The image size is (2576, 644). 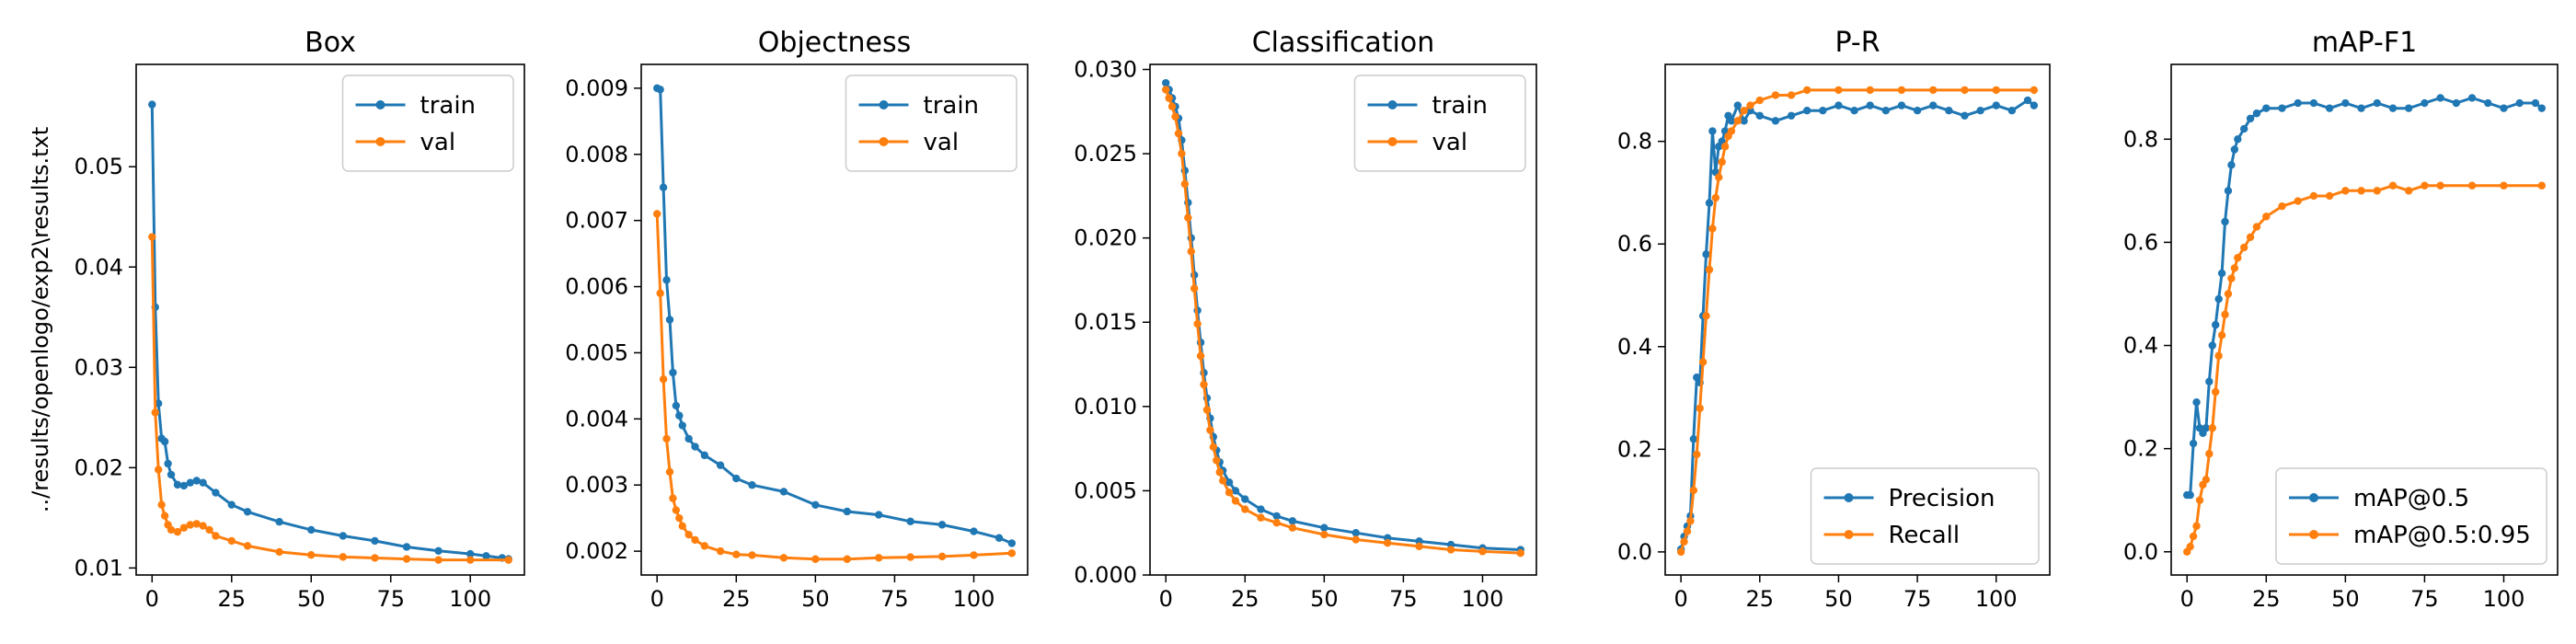 I want to click on y-tick-label: 0.01, so click(x=99, y=568).